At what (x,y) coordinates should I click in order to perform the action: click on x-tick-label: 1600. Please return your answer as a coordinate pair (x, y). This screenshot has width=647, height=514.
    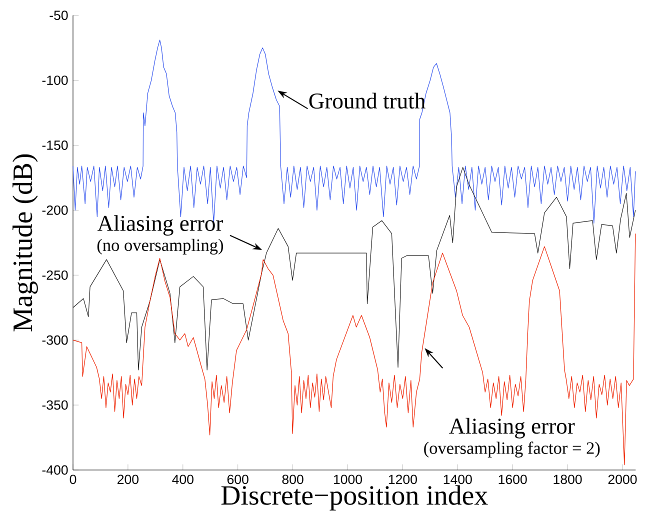
    Looking at the image, I should click on (512, 479).